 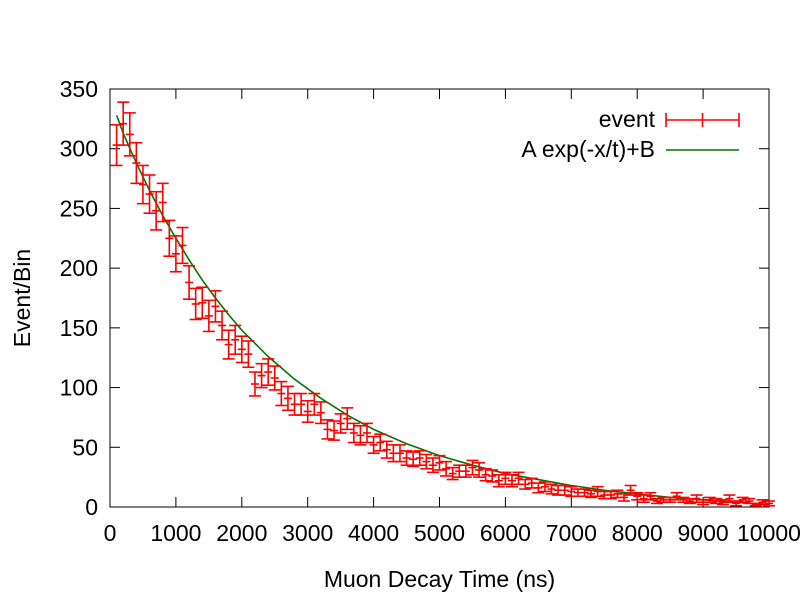 What do you see at coordinates (439, 533) in the screenshot?
I see `x-tick-label: 5000` at bounding box center [439, 533].